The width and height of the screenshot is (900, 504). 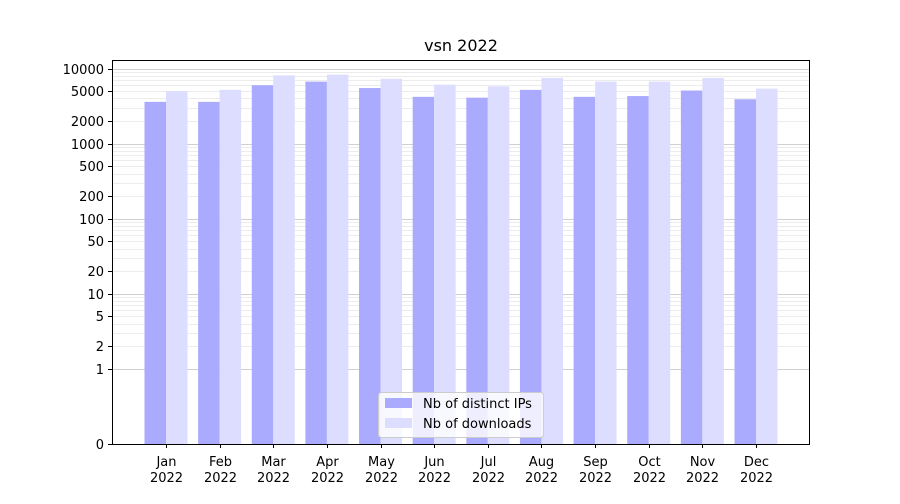 I want to click on legend-label: Nb of distinct IPs, so click(x=477, y=404).